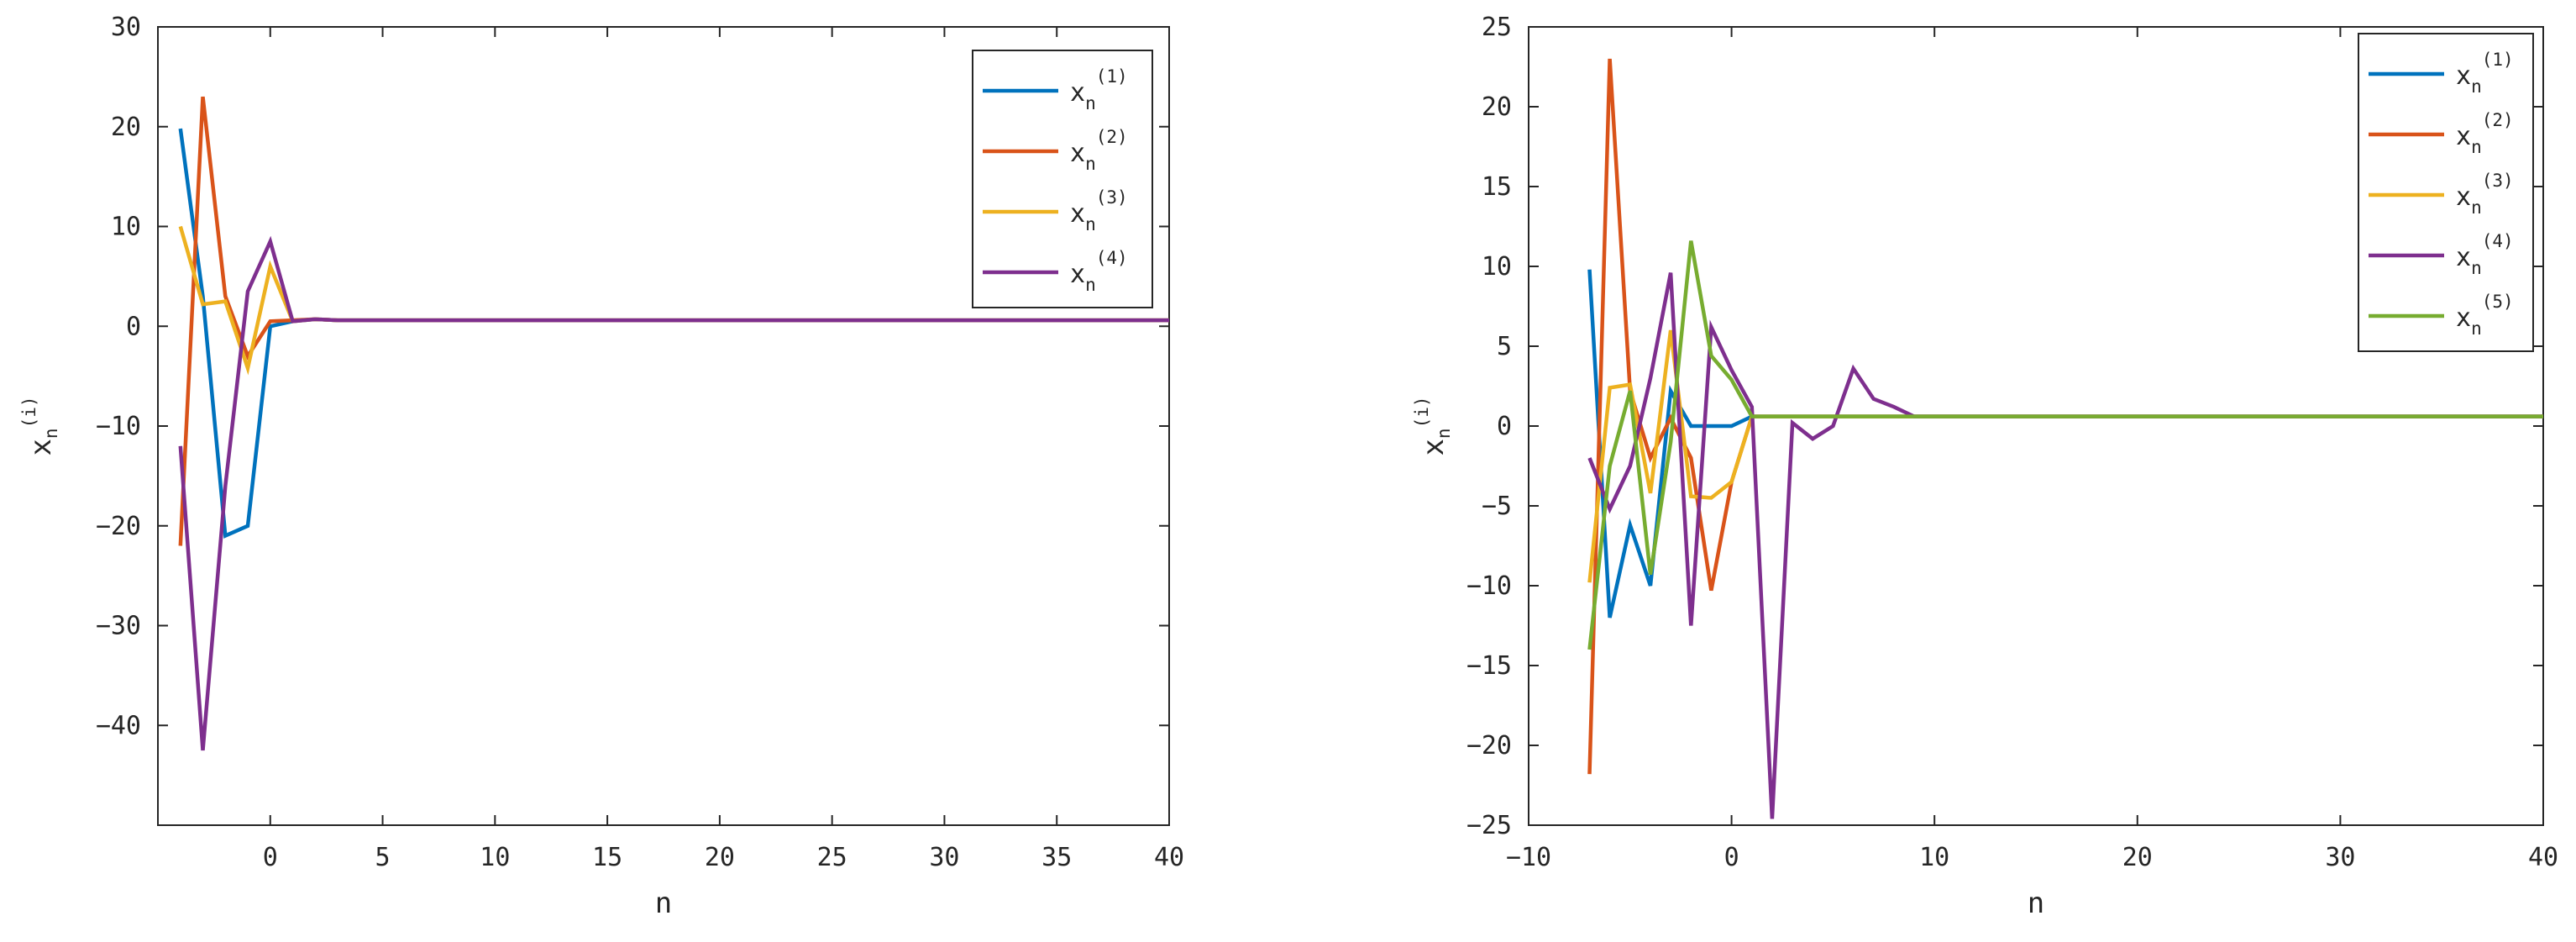 Image resolution: width=2576 pixels, height=942 pixels. I want to click on x-tick-label: 25, so click(832, 857).